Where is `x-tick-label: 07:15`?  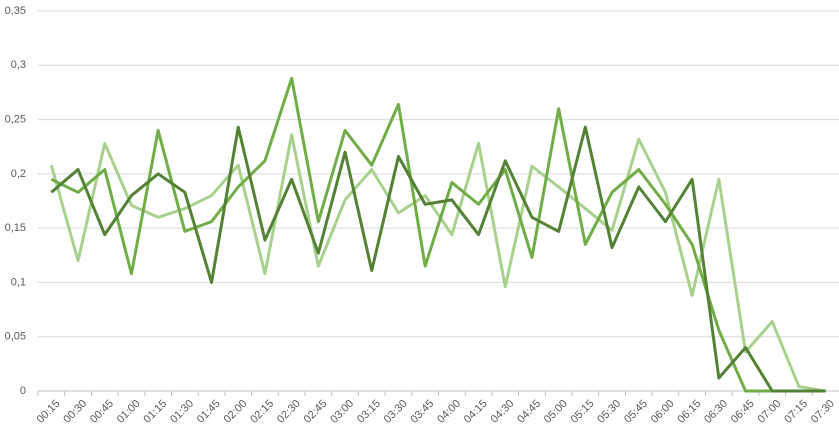
x-tick-label: 07:15 is located at coordinates (796, 412).